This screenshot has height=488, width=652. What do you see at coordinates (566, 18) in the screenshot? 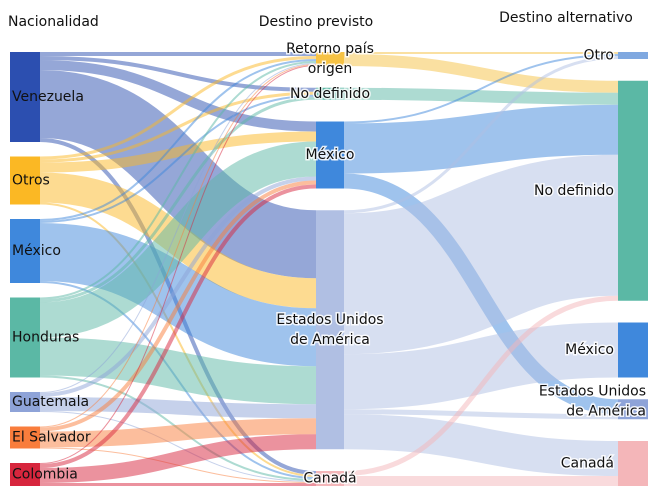
I see `column-title: Destino alternativo` at bounding box center [566, 18].